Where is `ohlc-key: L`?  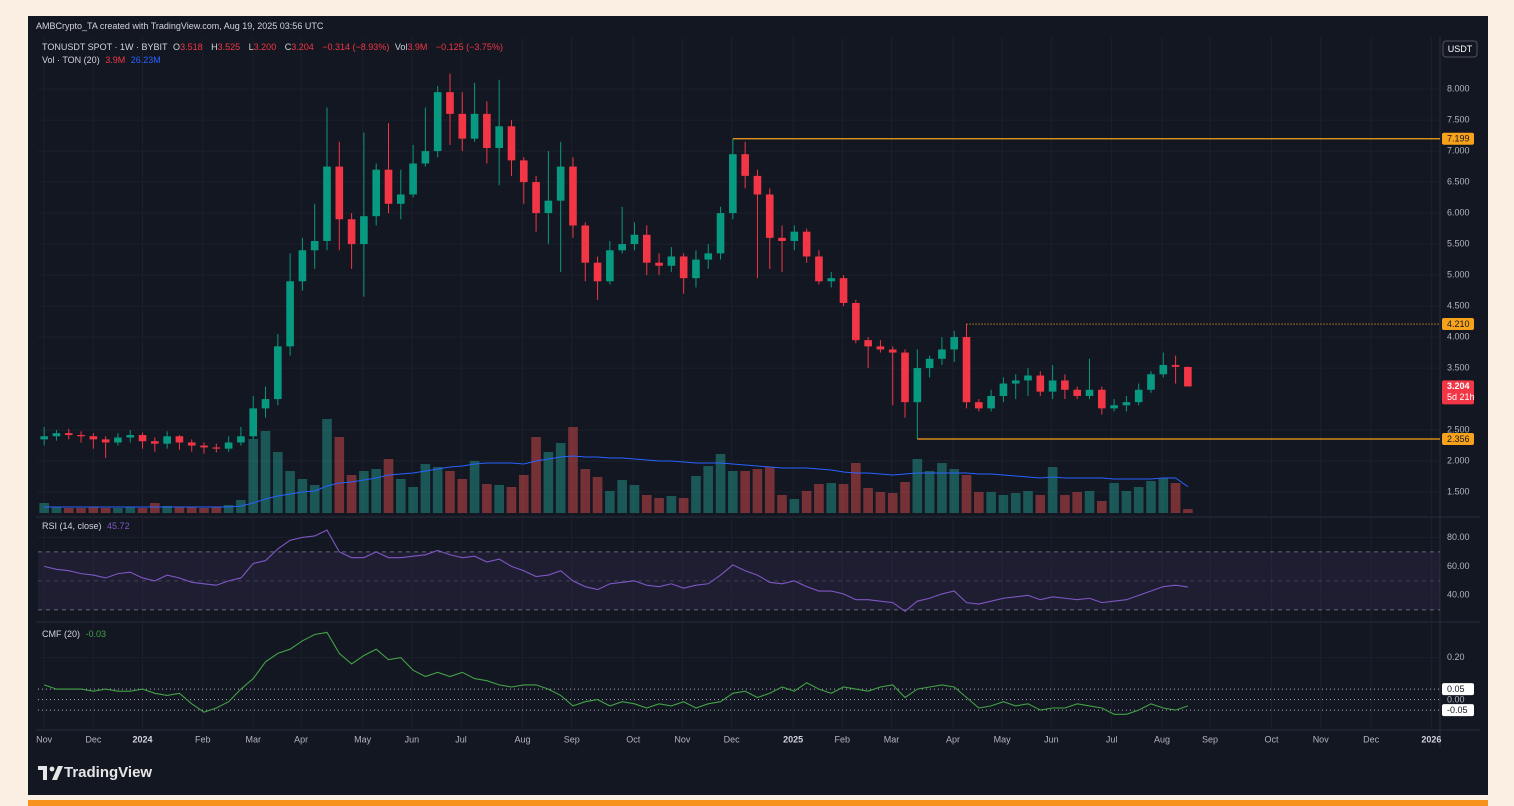 ohlc-key: L is located at coordinates (251, 47).